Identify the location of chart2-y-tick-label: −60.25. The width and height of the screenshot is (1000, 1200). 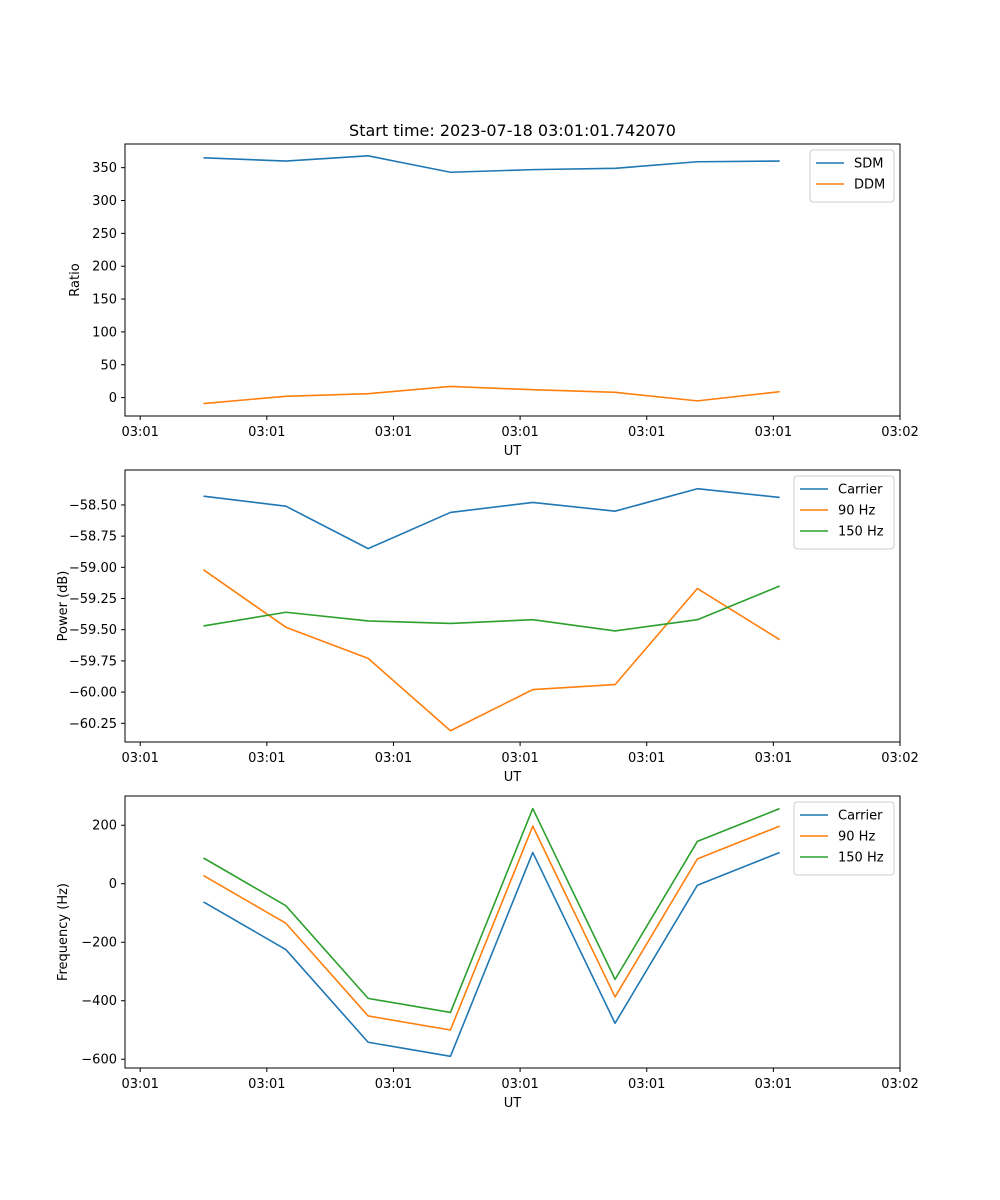
(93, 724).